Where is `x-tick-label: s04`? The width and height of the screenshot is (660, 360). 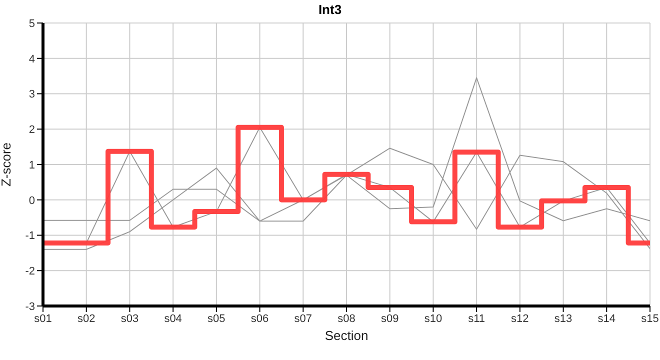 x-tick-label: s04 is located at coordinates (173, 318).